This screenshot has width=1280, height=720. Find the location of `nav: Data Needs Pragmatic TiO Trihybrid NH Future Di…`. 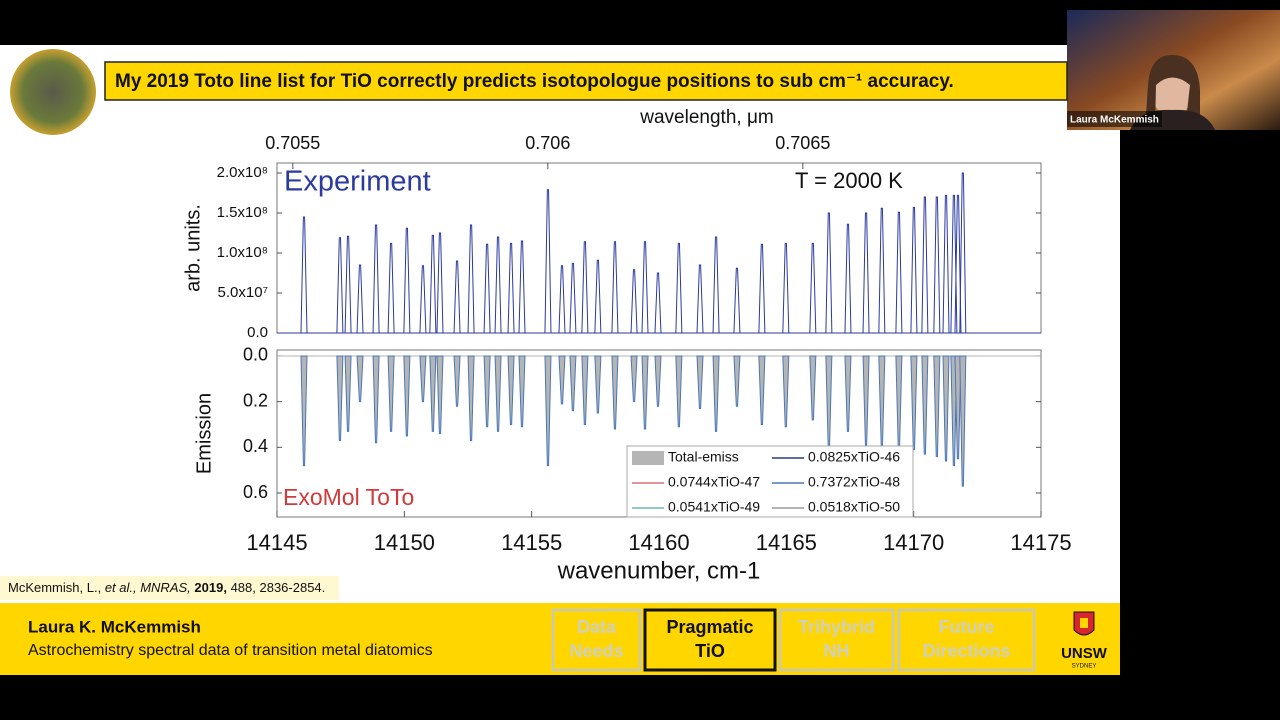

nav: Data Needs Pragmatic TiO Trihybrid NH Future Di… is located at coordinates (793, 640).